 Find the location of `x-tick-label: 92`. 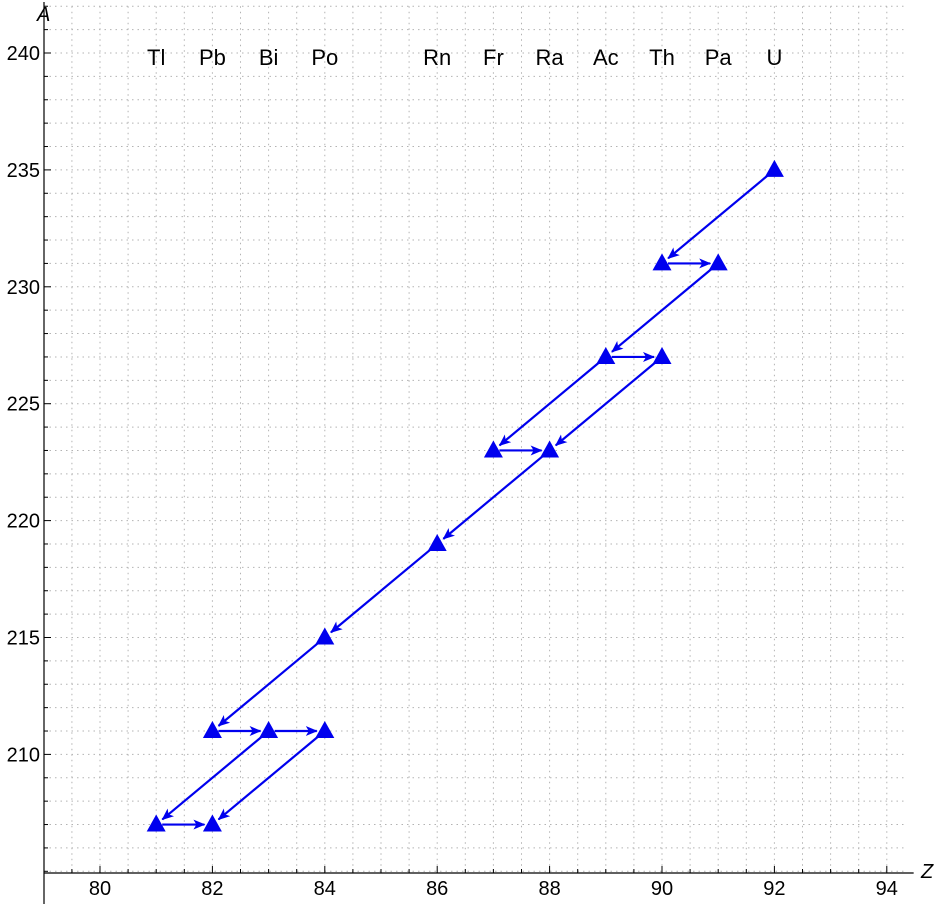

x-tick-label: 92 is located at coordinates (774, 889).